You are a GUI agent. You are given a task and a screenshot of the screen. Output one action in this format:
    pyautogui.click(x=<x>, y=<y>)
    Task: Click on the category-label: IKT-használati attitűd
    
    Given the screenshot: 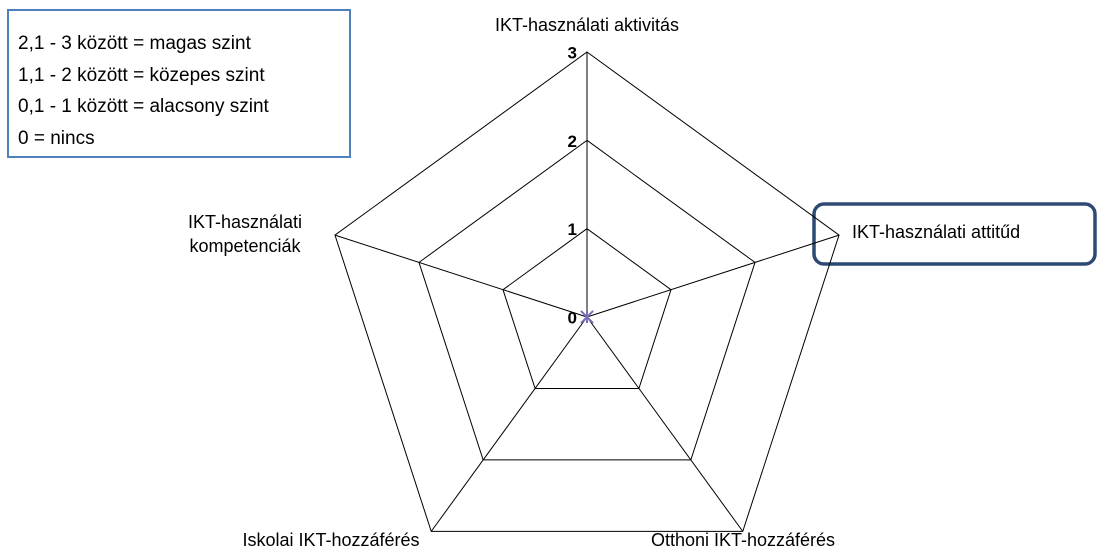 What is the action you would take?
    pyautogui.click(x=936, y=232)
    